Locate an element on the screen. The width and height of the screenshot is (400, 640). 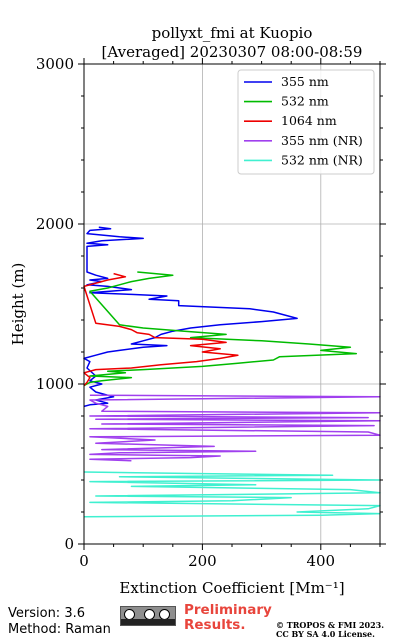
legend-label: 355 nm is located at coordinates (305, 81).